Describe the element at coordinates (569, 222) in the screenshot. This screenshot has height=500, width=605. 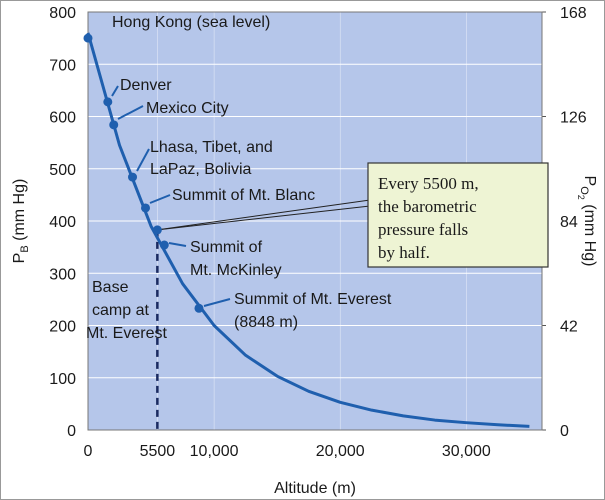
I see `y2-tick-label: 84` at that location.